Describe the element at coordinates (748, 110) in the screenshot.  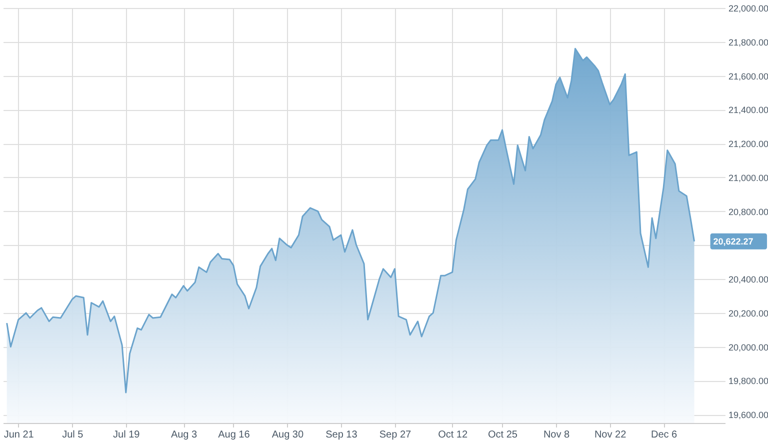
I see `y-tick-label: 21,400.00` at that location.